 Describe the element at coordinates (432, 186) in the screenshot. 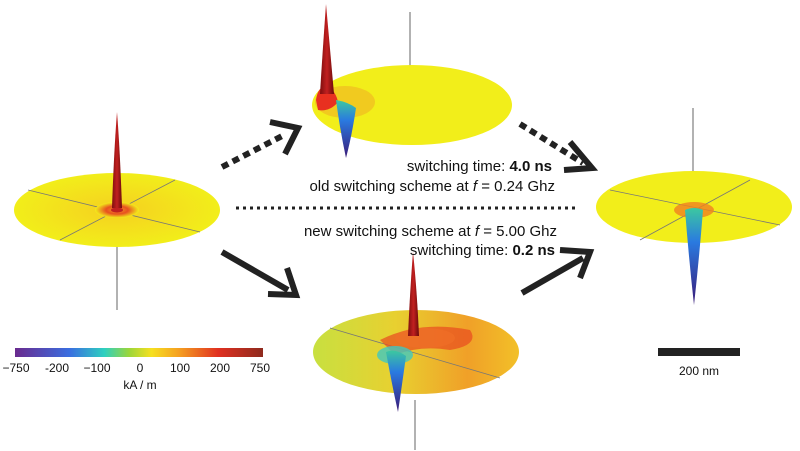

I see `old-scheme-frequency: old switching scheme at f = 0.24 Ghz` at that location.